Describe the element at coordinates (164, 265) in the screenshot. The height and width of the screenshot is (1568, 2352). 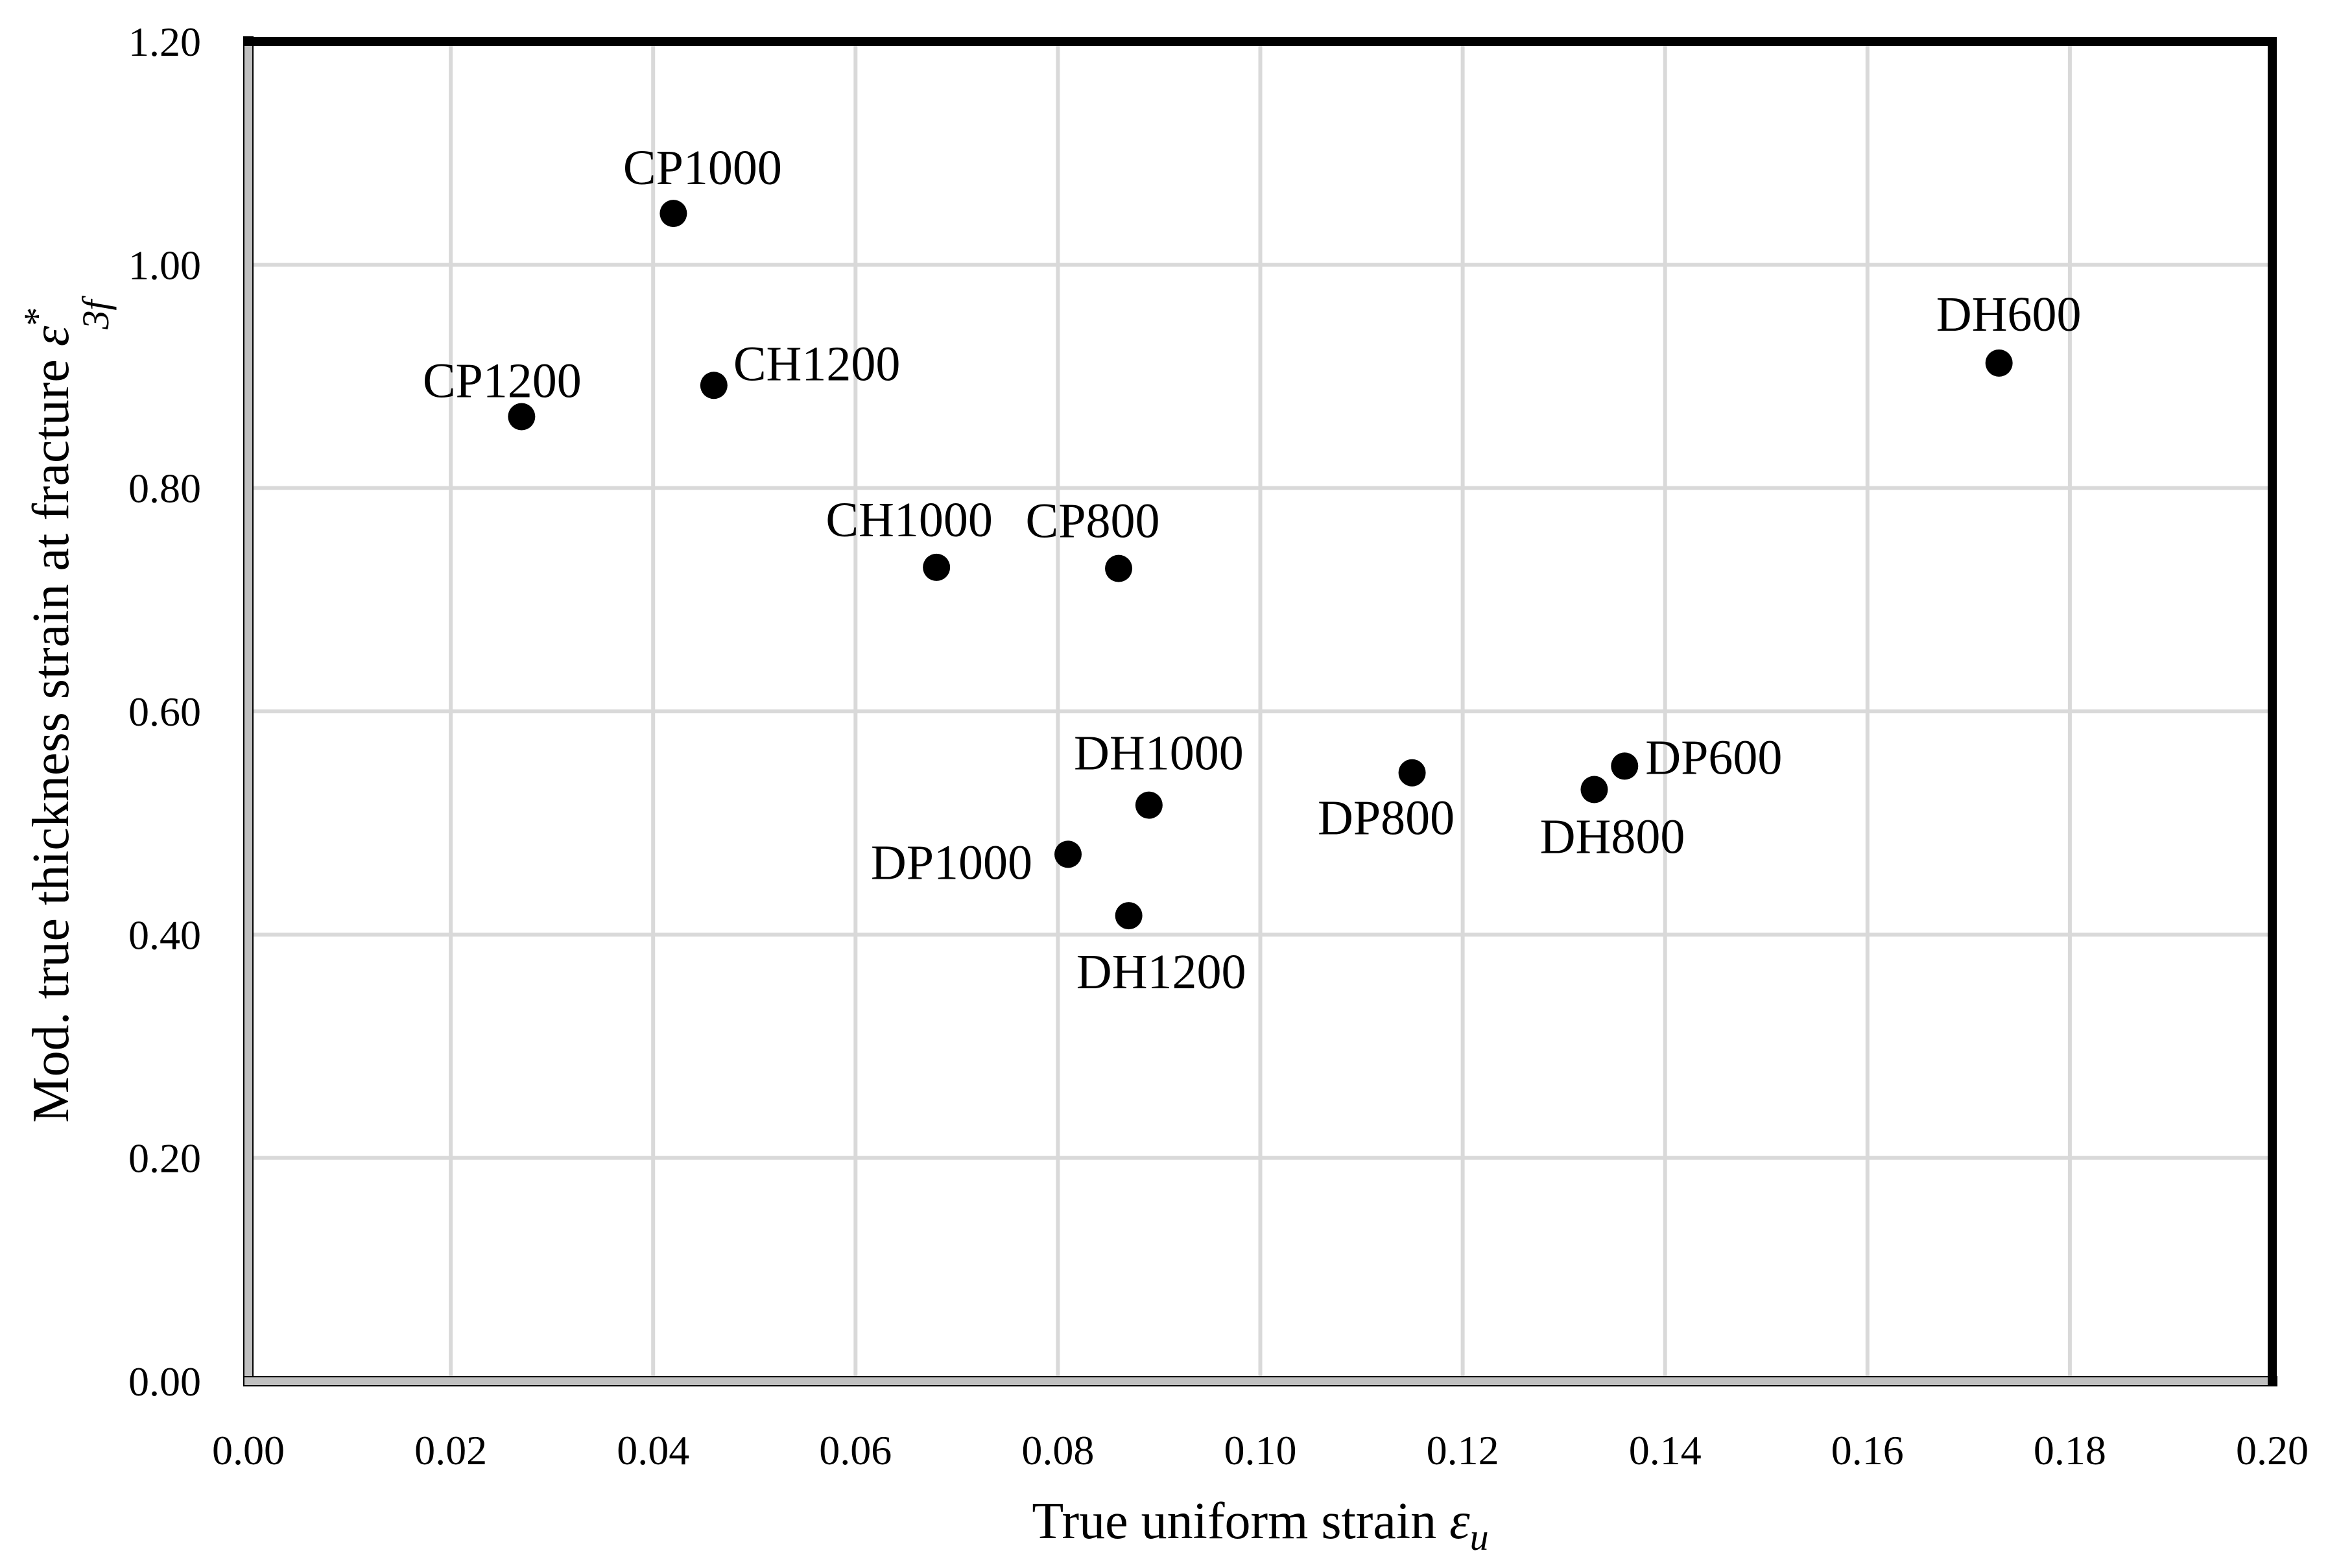
I see `y-tick-label: 1.00` at that location.